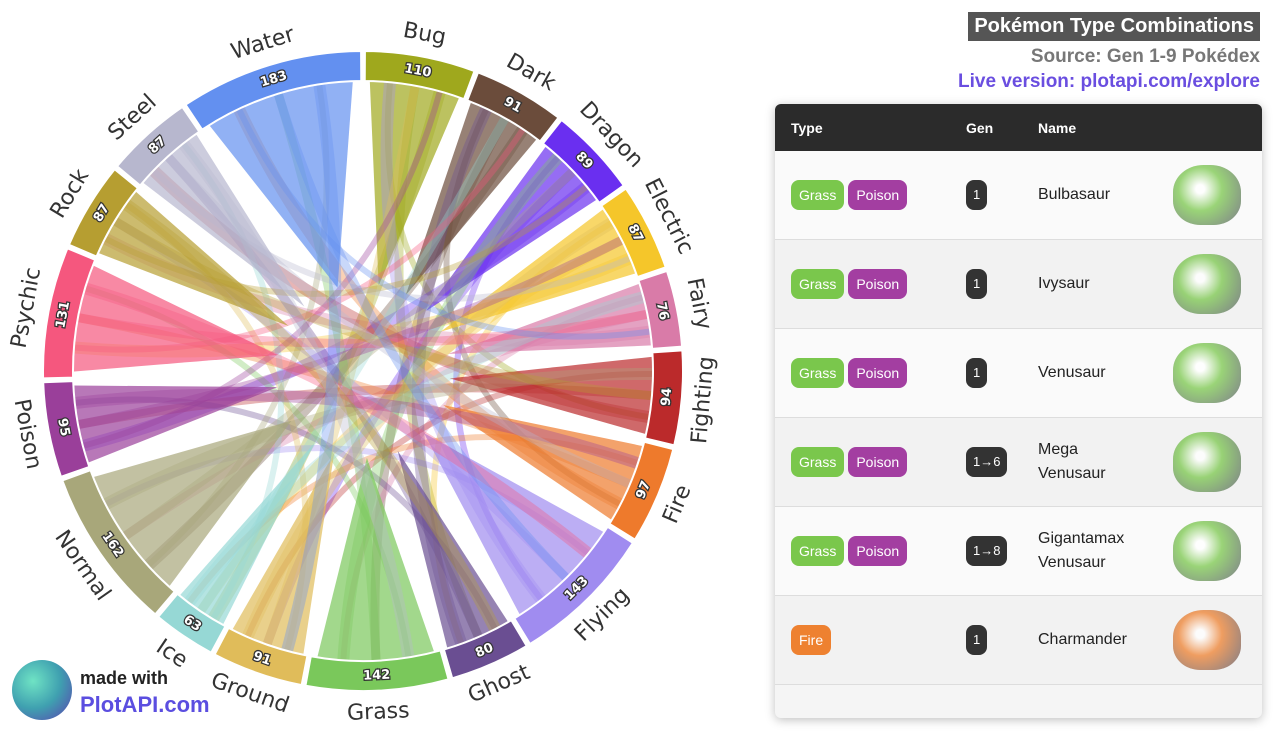 This screenshot has width=1280, height=732. What do you see at coordinates (145, 704) in the screenshot?
I see `site-link: PlotAPI.com` at bounding box center [145, 704].